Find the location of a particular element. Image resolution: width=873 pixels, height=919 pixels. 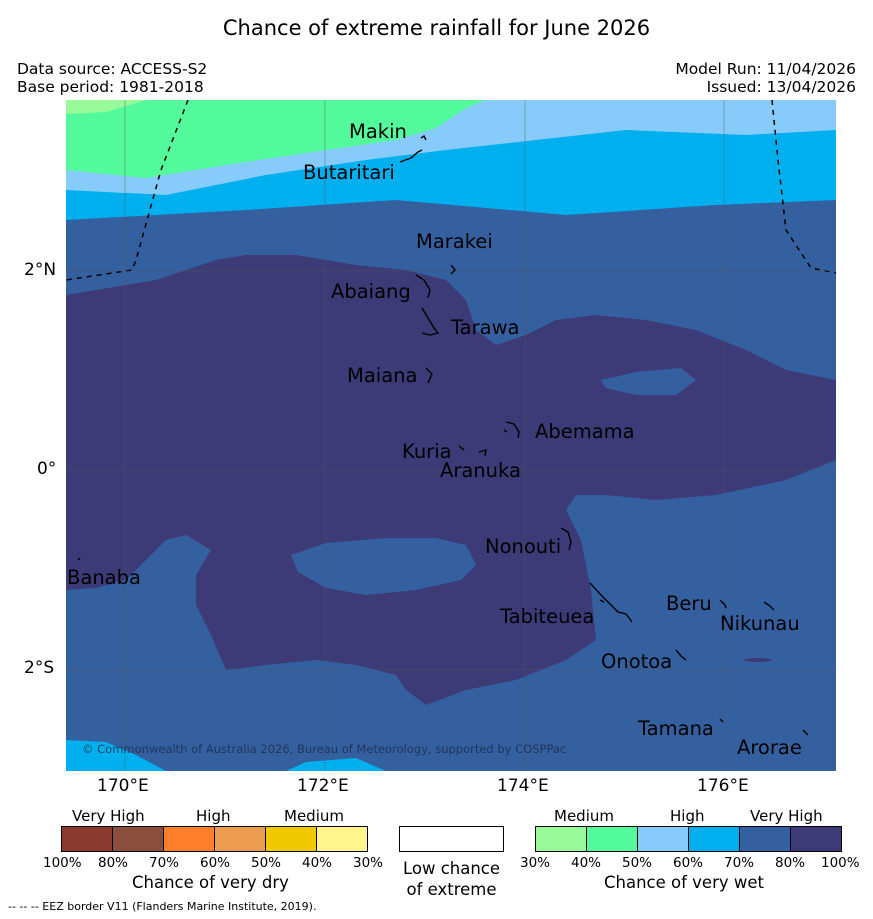

zone-bottom-mid is located at coordinates (336, 764).